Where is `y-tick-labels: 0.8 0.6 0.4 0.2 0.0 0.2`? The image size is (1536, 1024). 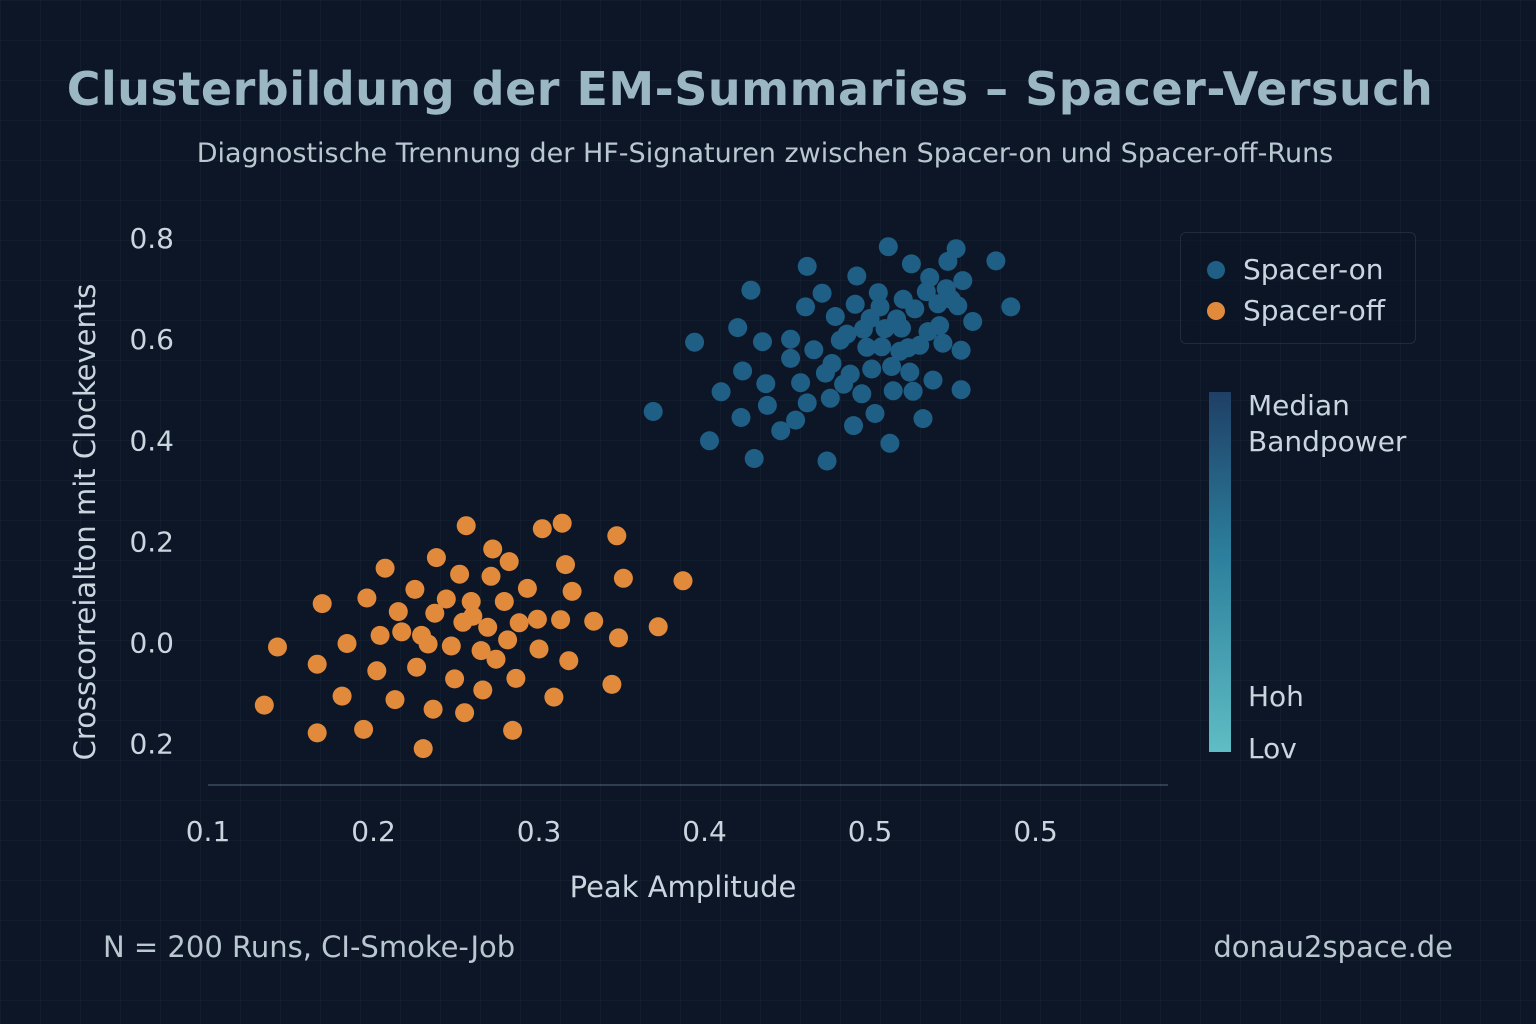
y-tick-labels: 0.8 0.6 0.4 0.2 0.0 0.2 is located at coordinates (151, 491).